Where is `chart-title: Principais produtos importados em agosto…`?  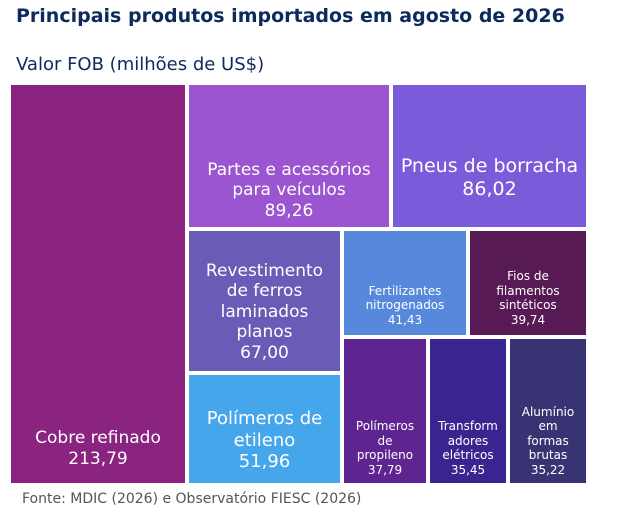
chart-title: Principais produtos importados em agosto… is located at coordinates (290, 16).